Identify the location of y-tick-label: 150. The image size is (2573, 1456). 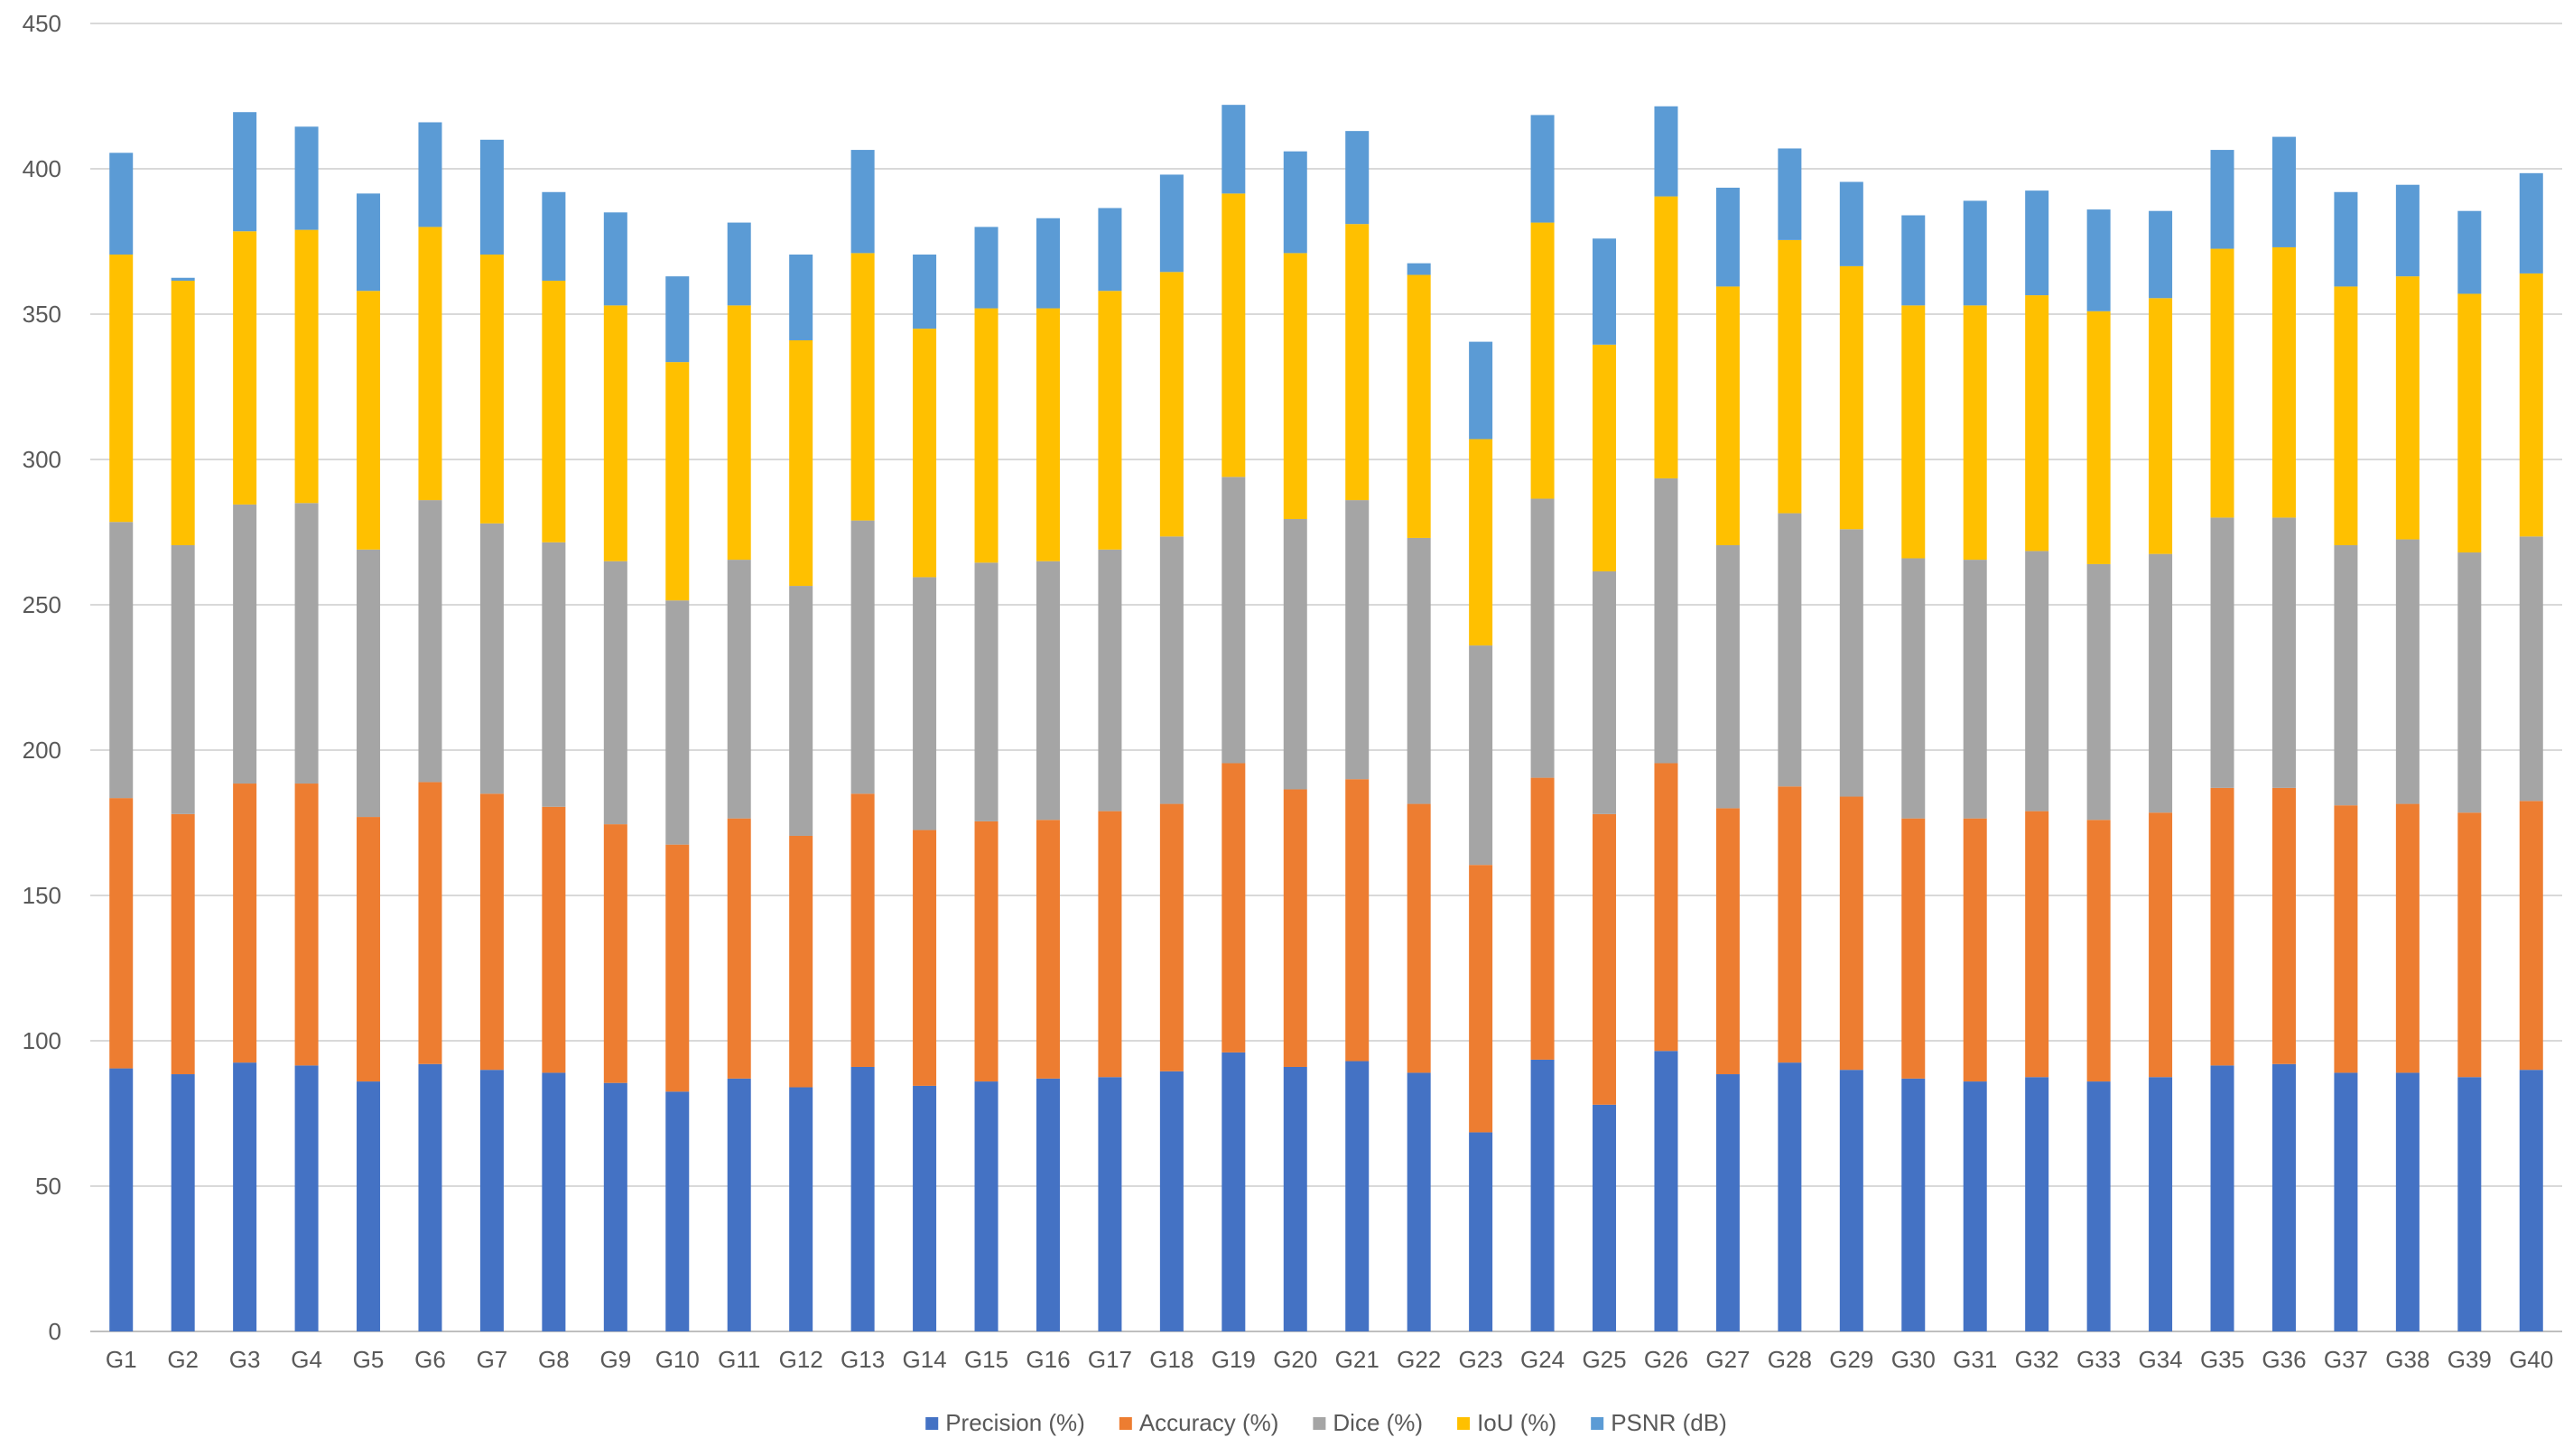
(42, 895).